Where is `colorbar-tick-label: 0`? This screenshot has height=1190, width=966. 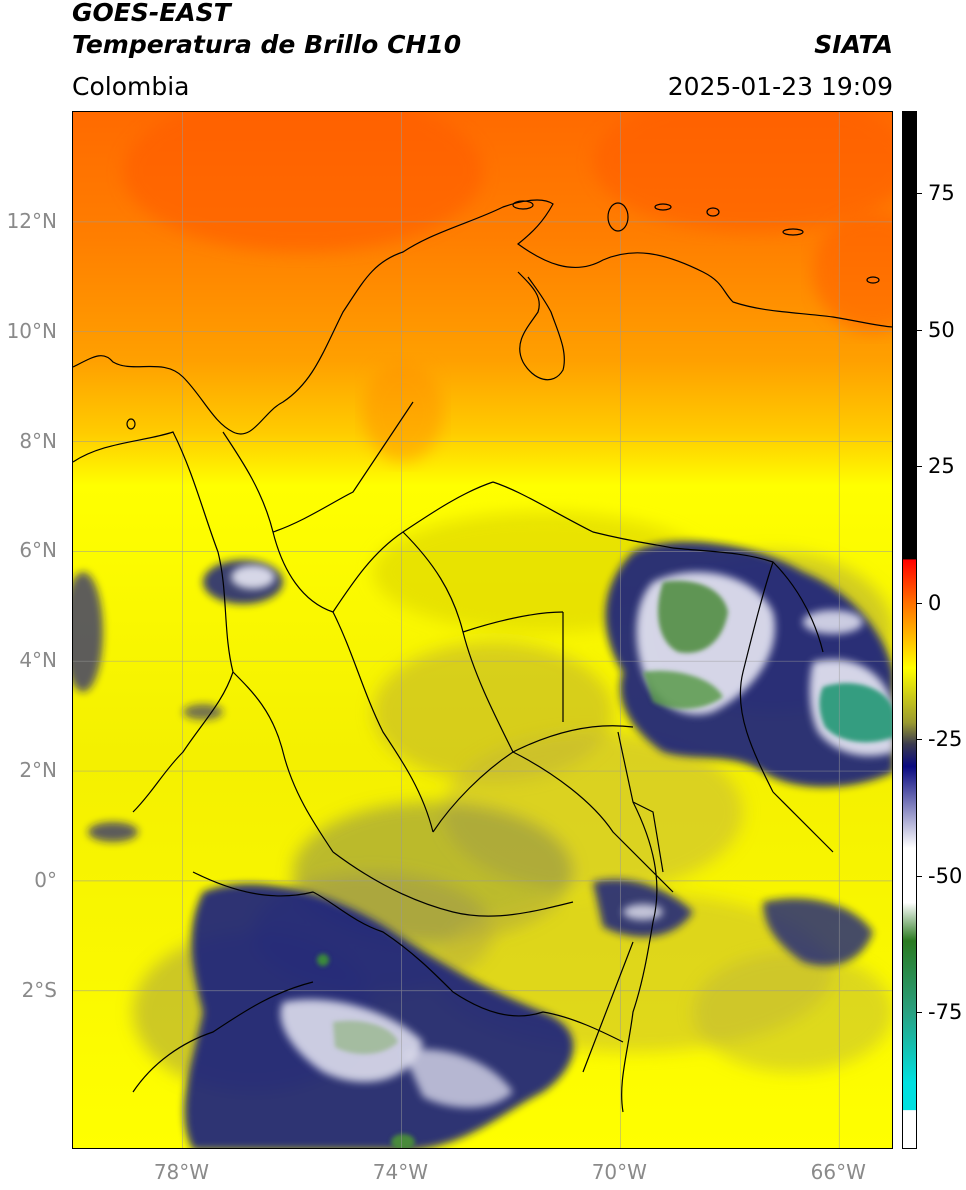 colorbar-tick-label: 0 is located at coordinates (935, 602).